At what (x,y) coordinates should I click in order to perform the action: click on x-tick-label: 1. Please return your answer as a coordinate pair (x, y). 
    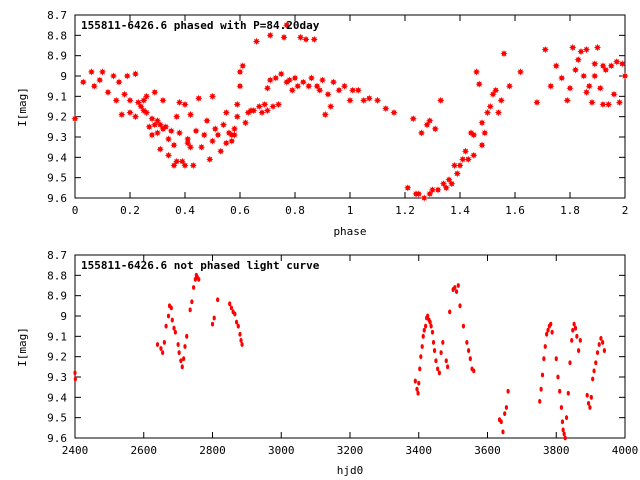
    Looking at the image, I should click on (350, 210).